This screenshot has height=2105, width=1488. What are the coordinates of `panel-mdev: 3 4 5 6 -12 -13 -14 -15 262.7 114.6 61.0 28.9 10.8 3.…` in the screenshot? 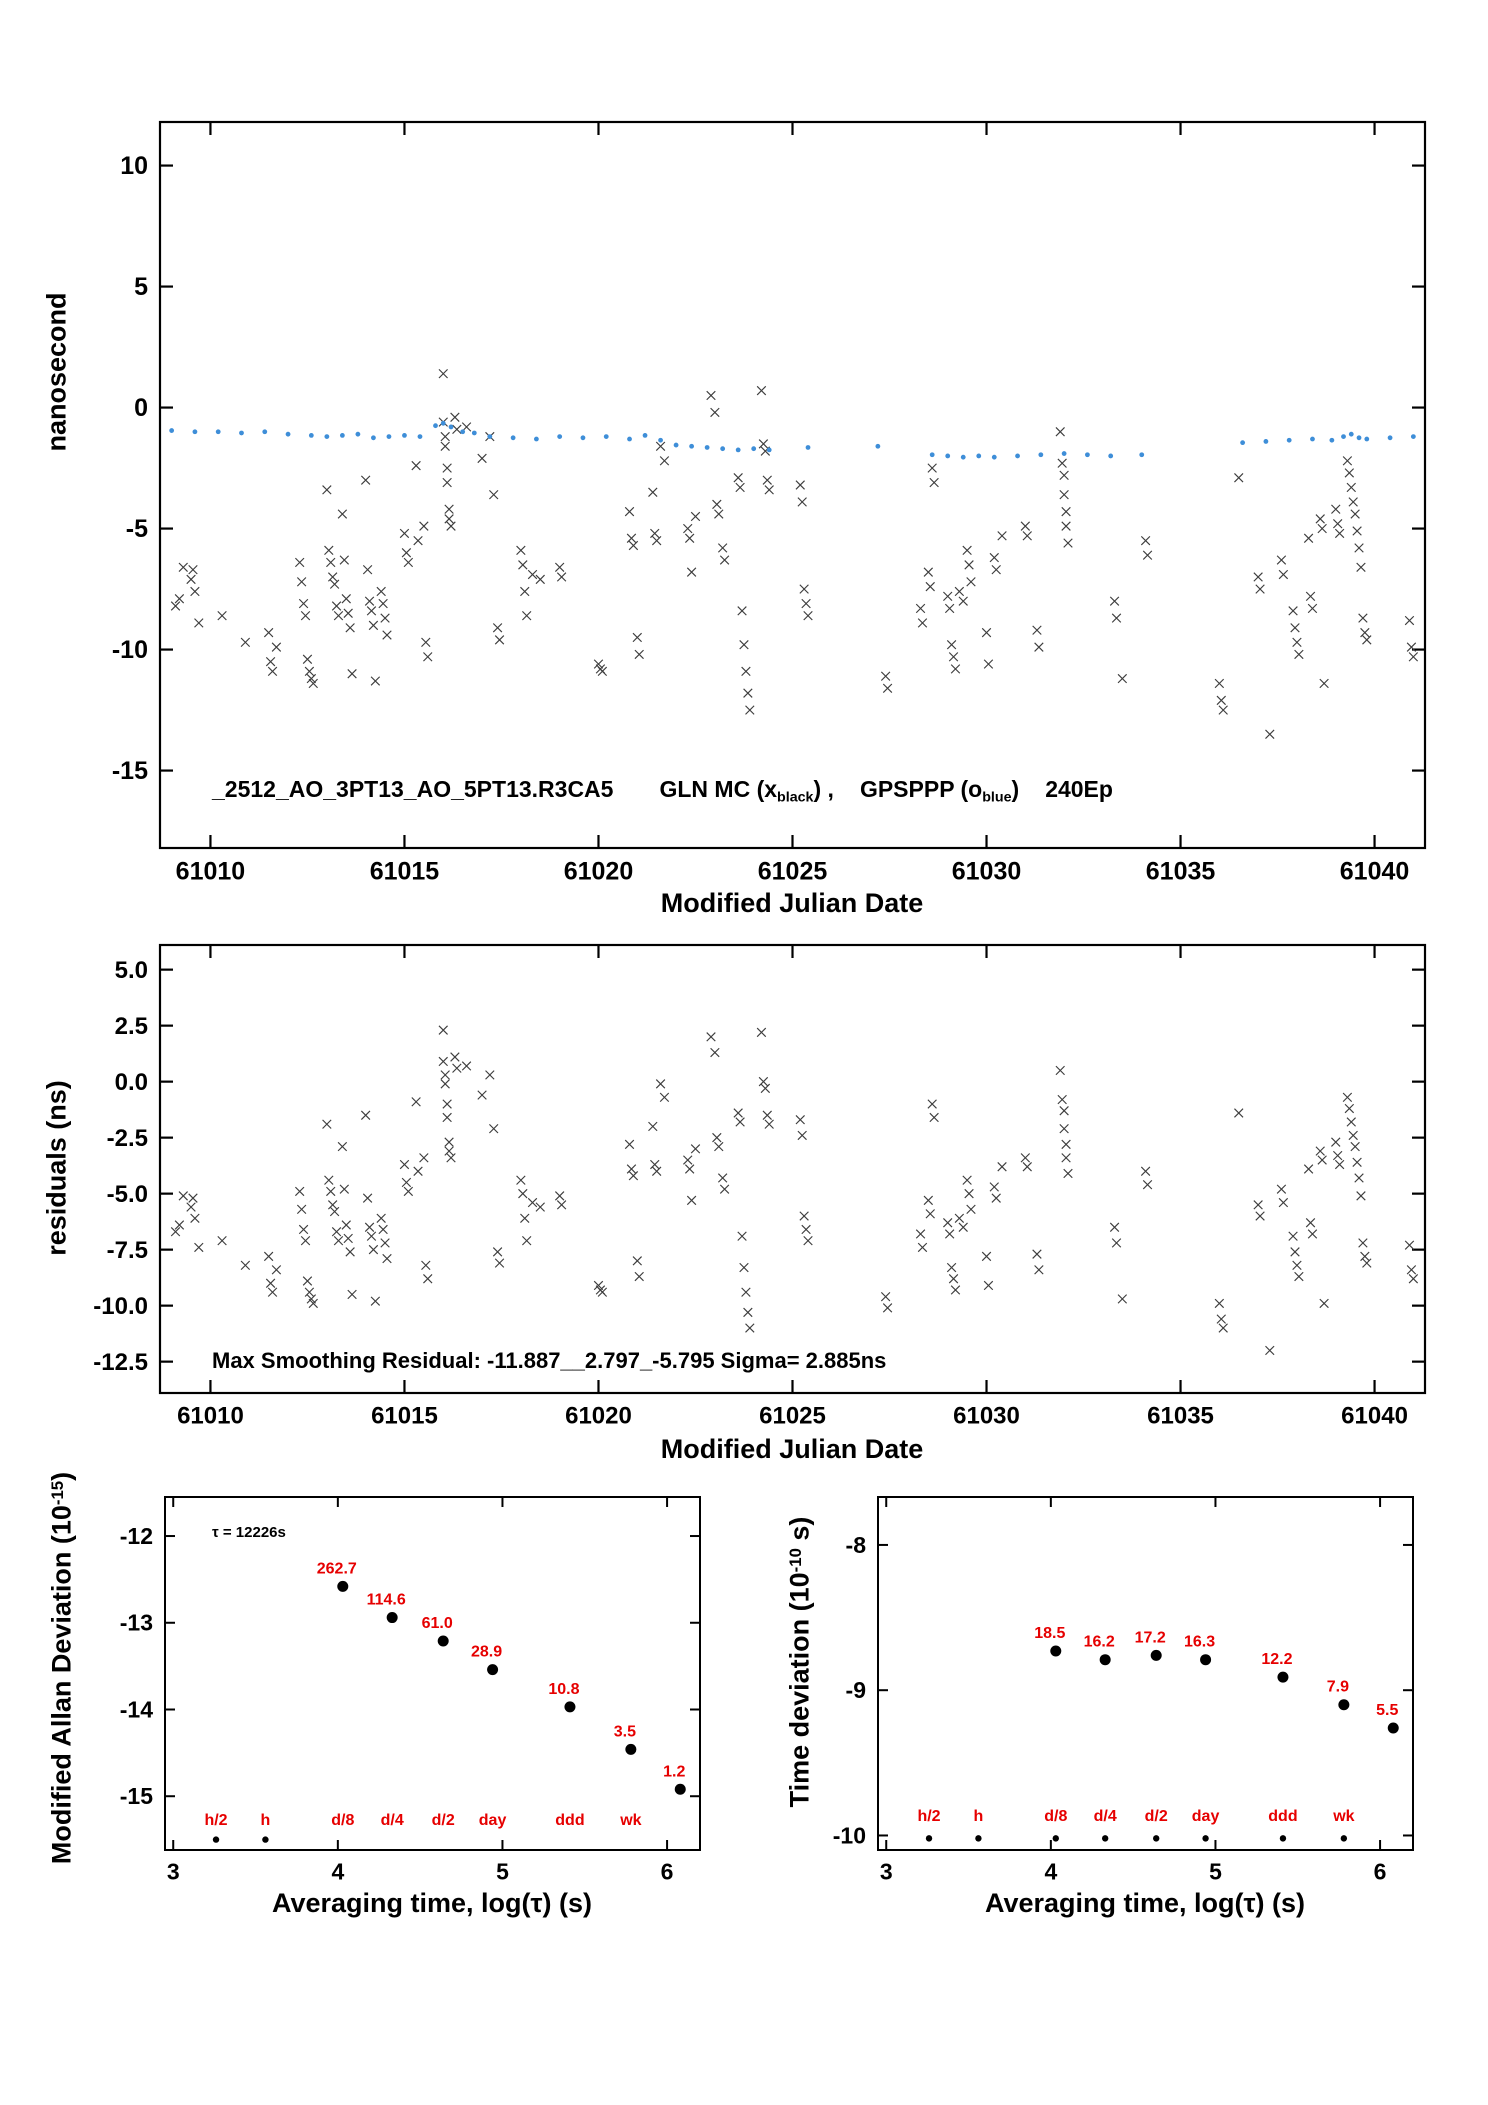 It's located at (410, 1690).